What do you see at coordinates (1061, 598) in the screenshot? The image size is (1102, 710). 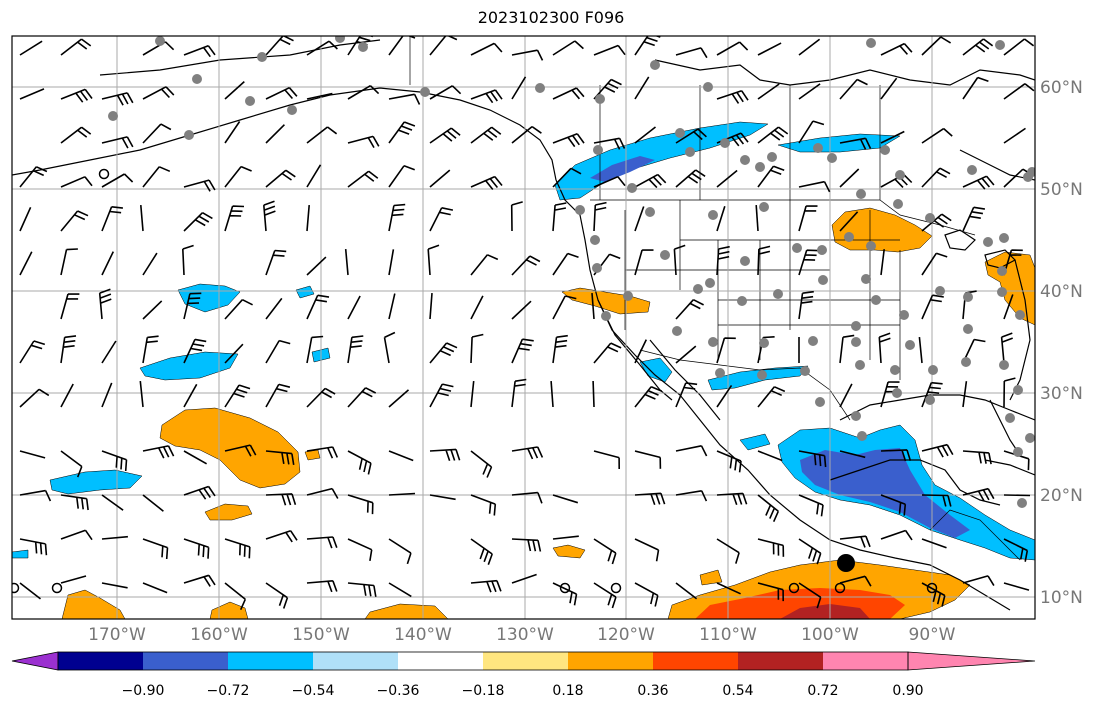 I see `lat-label: 10°N` at bounding box center [1061, 598].